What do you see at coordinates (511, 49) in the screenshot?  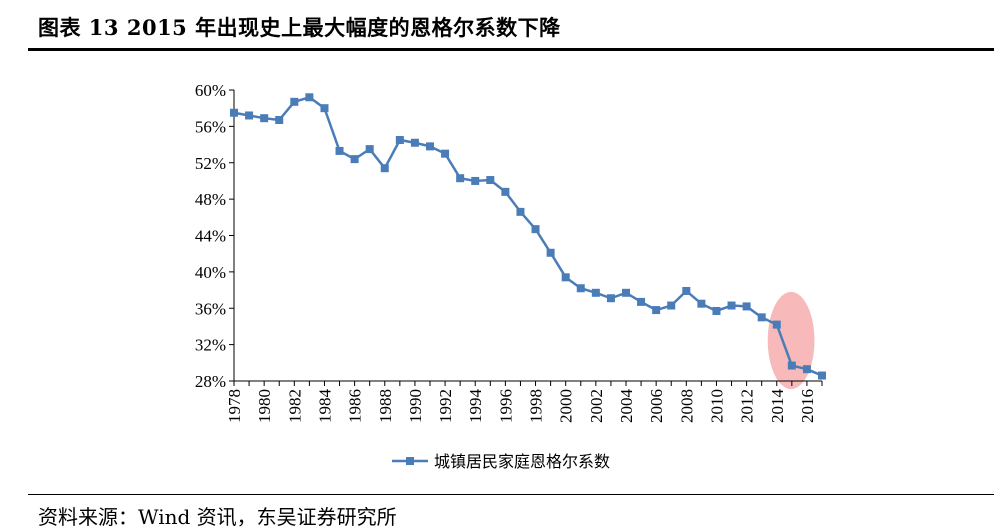 I see `title-rule` at bounding box center [511, 49].